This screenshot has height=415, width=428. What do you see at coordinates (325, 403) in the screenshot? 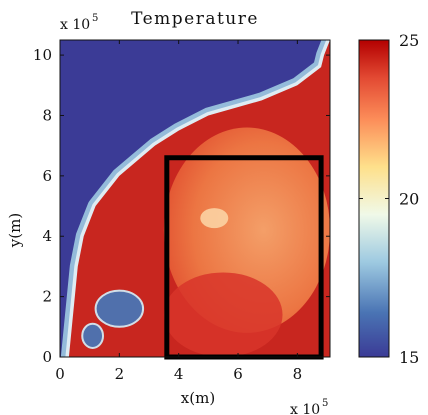
I see `x-scale-exp: 5` at bounding box center [325, 403].